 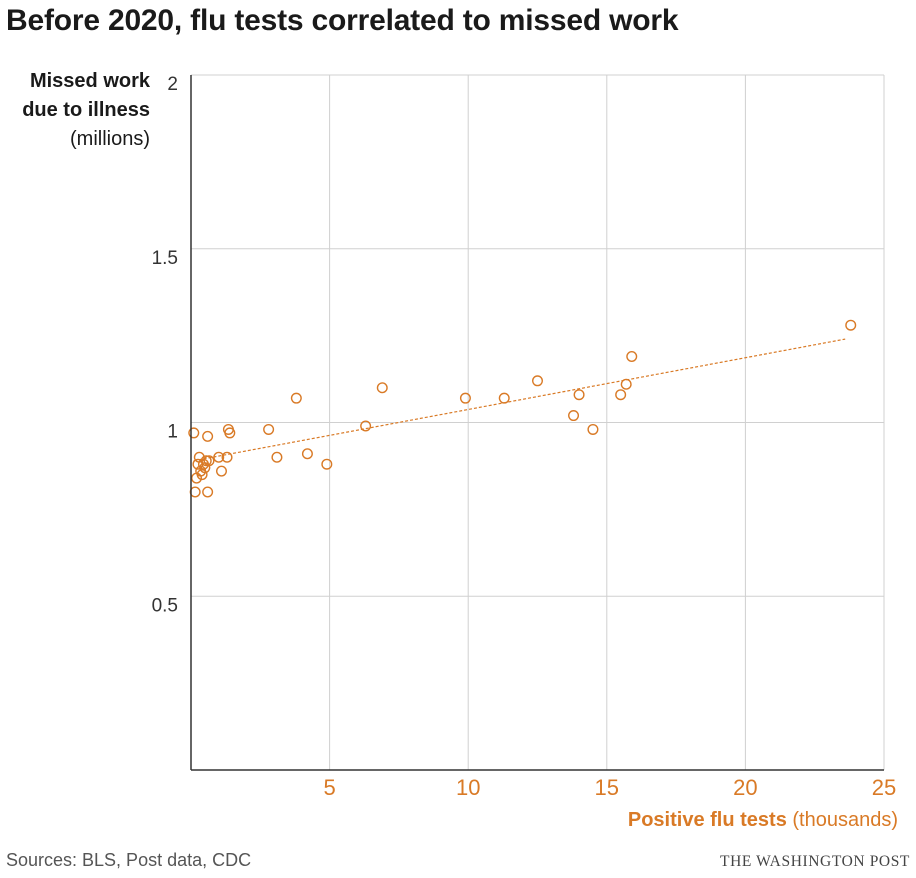 What do you see at coordinates (86, 110) in the screenshot?
I see `y-axis-label-line2: due to illness` at bounding box center [86, 110].